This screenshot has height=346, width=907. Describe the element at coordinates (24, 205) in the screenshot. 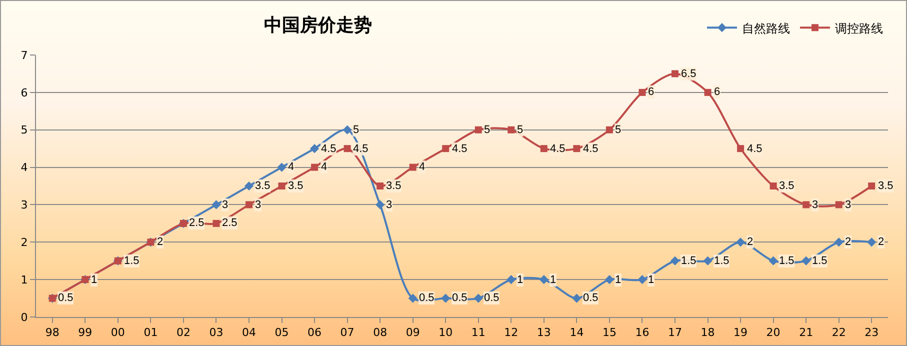

I see `y-tick-label: 3` at that location.